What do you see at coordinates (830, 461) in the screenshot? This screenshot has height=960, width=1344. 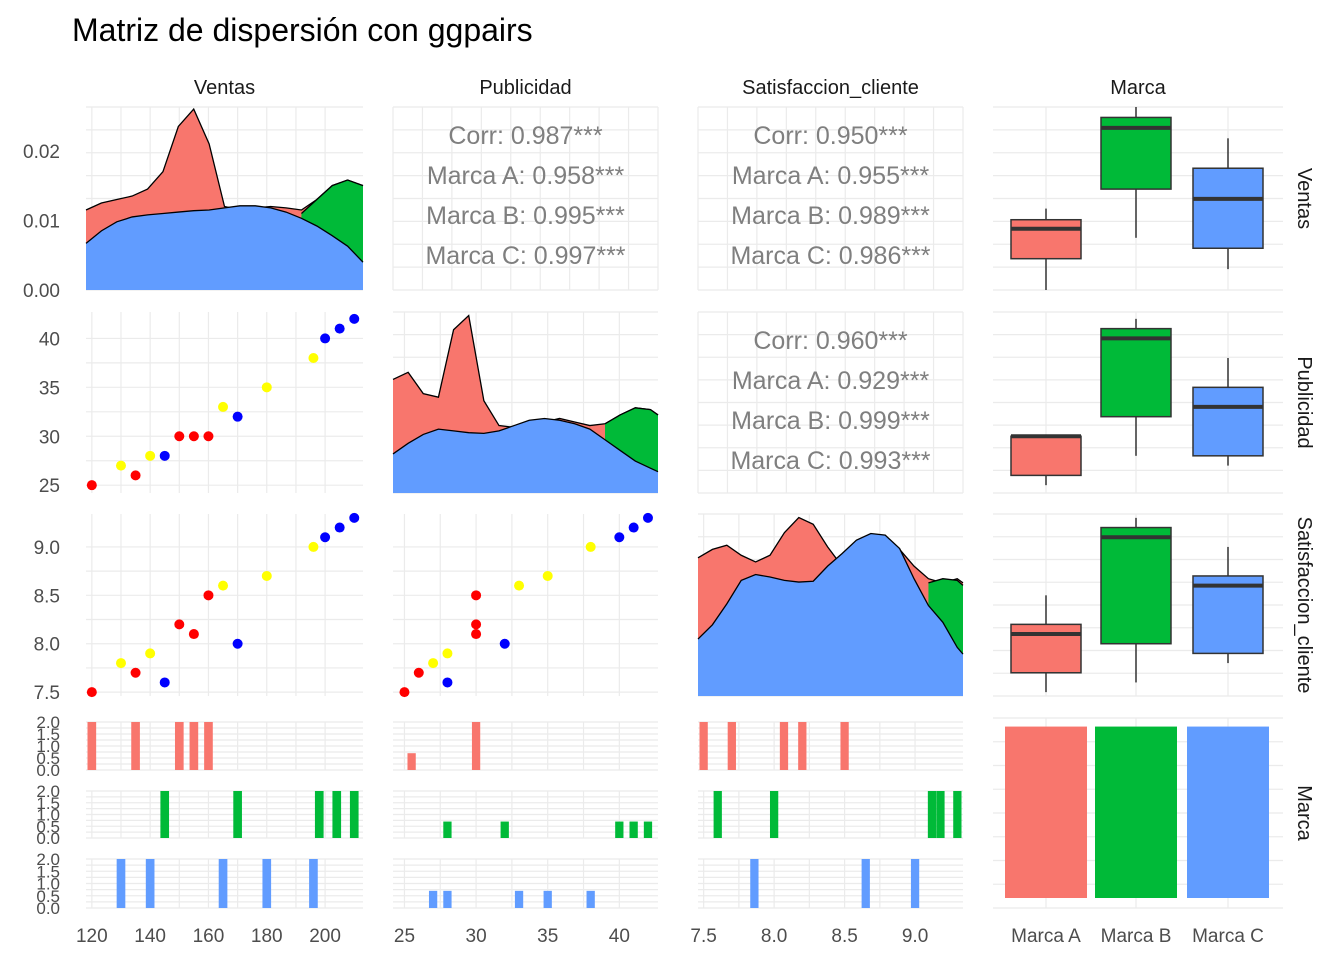 I see `correlation-text: Marca C: 0.993***` at bounding box center [830, 461].